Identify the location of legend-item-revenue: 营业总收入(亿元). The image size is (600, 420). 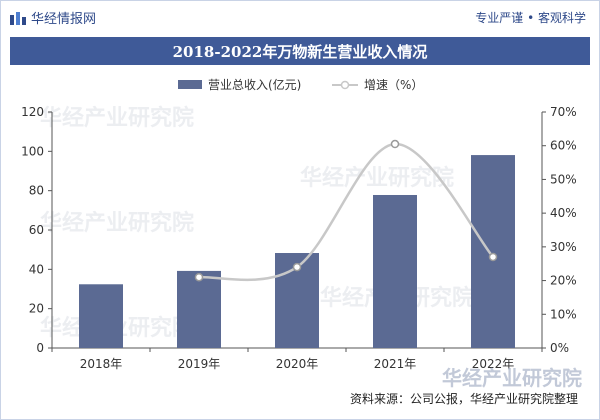
(239, 84).